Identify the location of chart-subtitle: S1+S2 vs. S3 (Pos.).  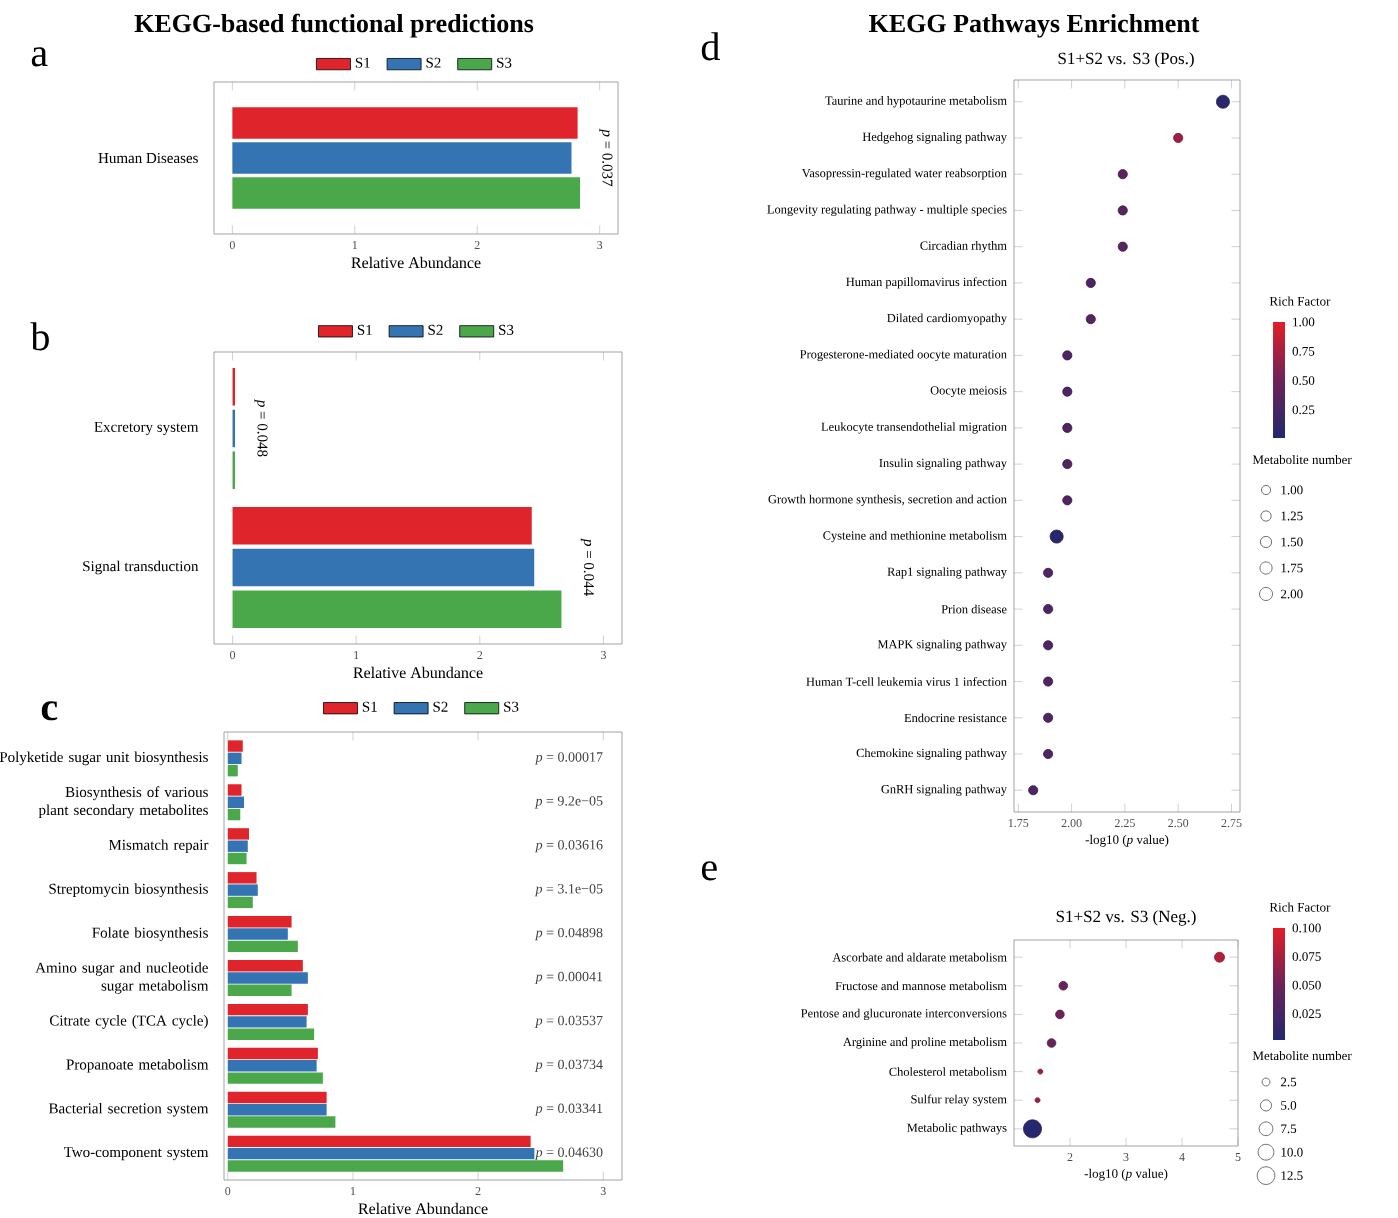
(1126, 60).